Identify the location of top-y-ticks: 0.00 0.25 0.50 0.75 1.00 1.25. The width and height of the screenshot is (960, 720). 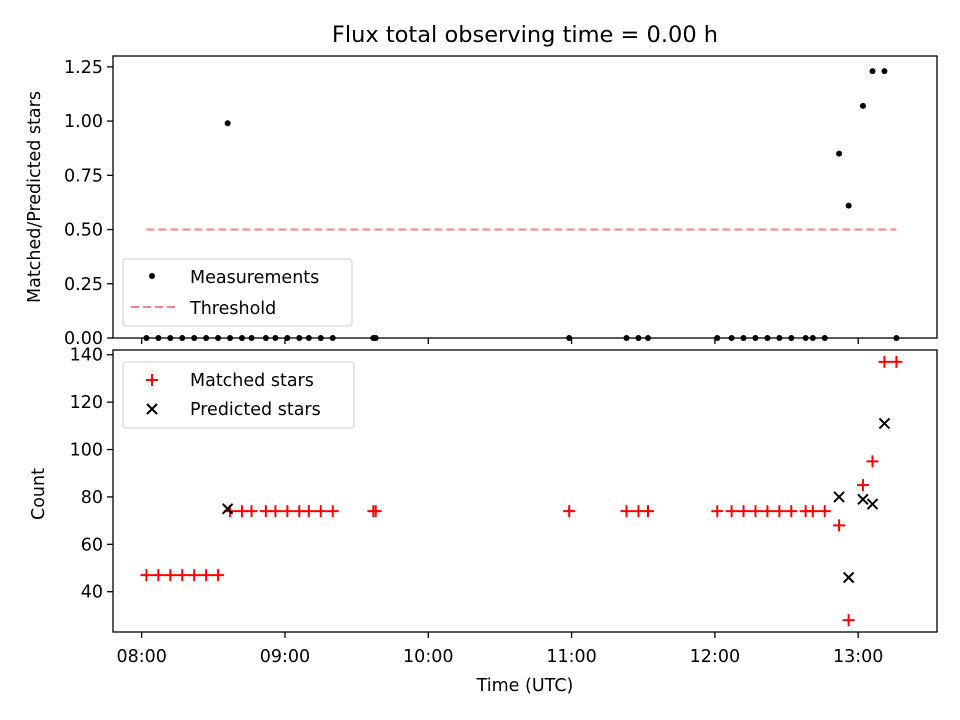
(88, 203).